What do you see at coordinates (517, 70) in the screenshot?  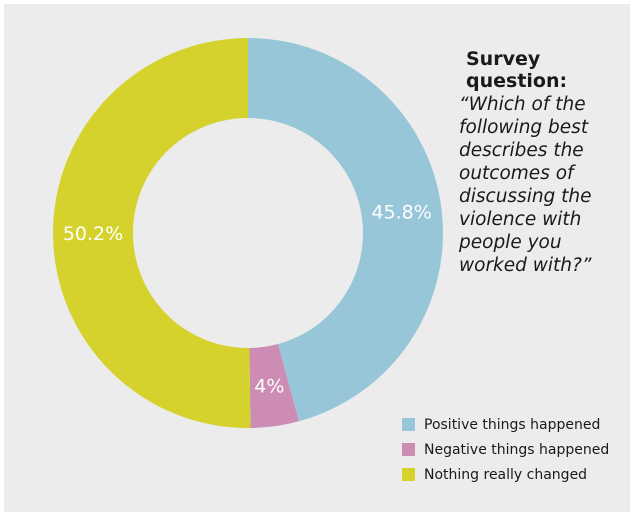 I see `survey-question-heading: Survey question:` at bounding box center [517, 70].